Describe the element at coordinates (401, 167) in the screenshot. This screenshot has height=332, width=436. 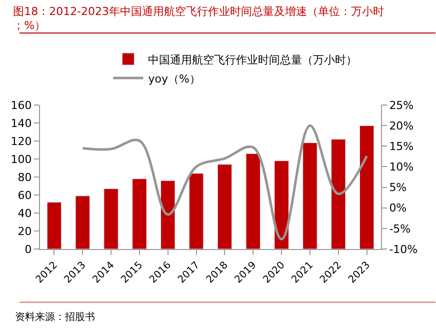
I see `y2-tick-label: 10%` at that location.